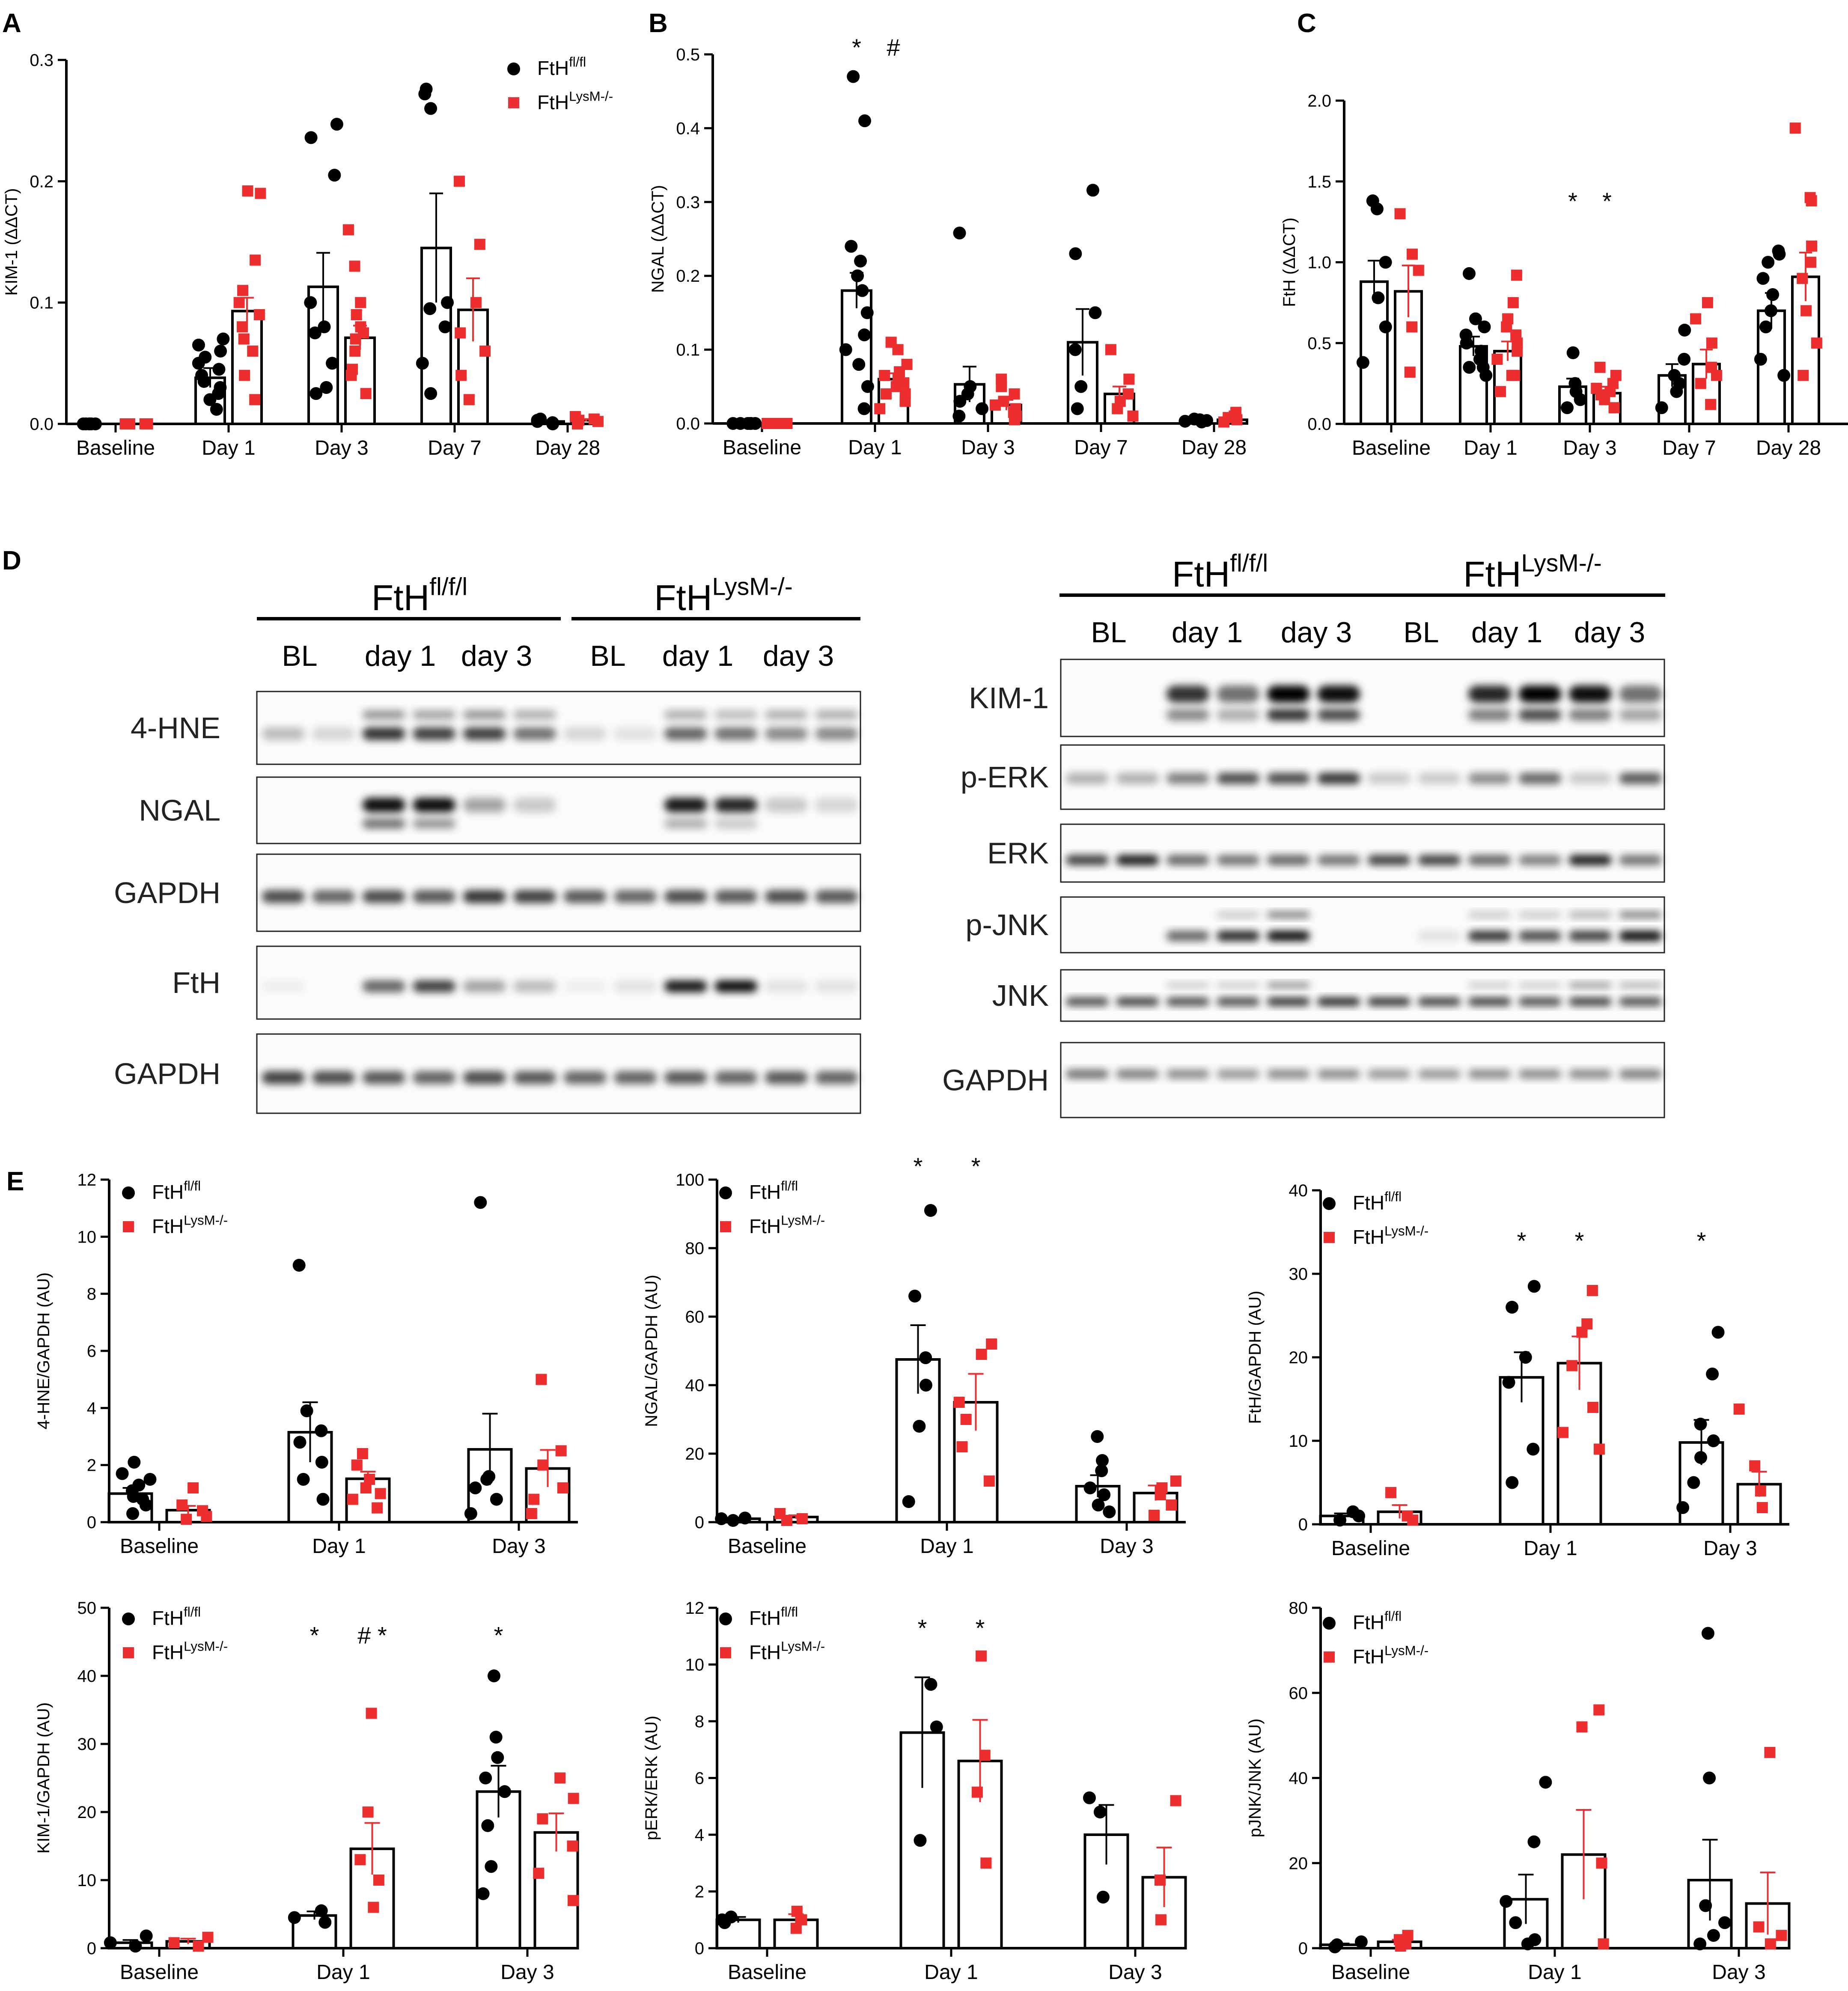 This screenshot has width=1848, height=1991. What do you see at coordinates (11, 560) in the screenshot?
I see `panel-letter: D` at bounding box center [11, 560].